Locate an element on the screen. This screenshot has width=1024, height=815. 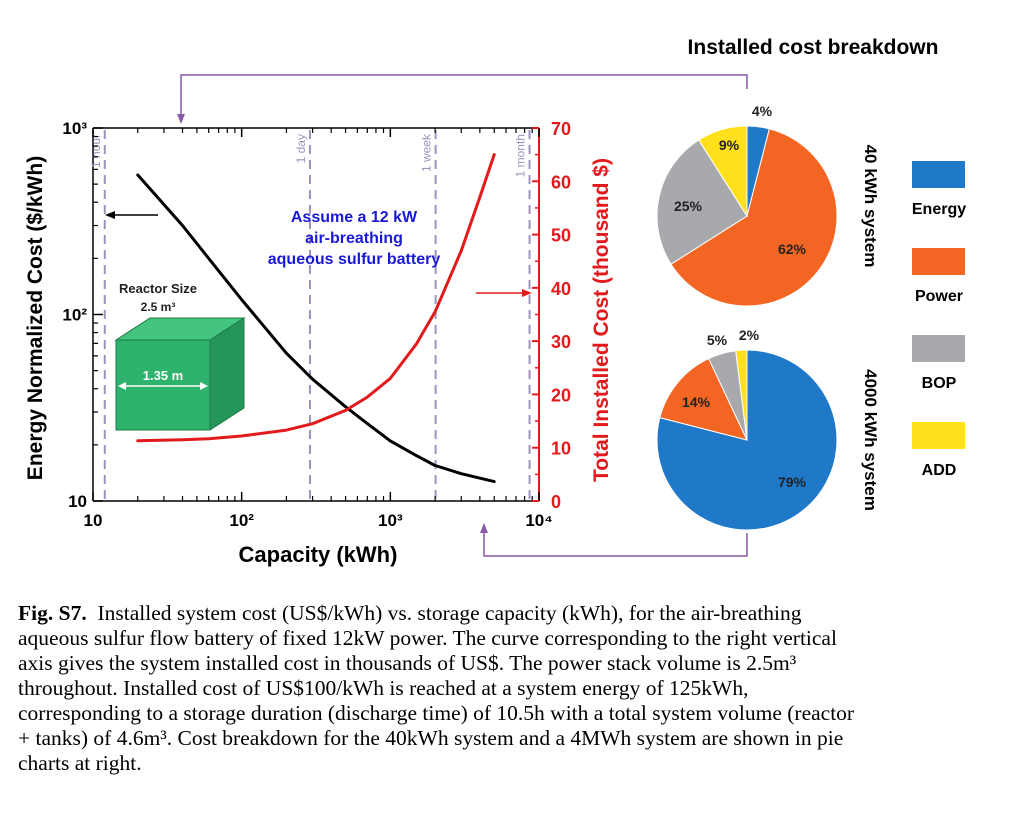
y-tick-label-2: 10³ is located at coordinates (74, 128).